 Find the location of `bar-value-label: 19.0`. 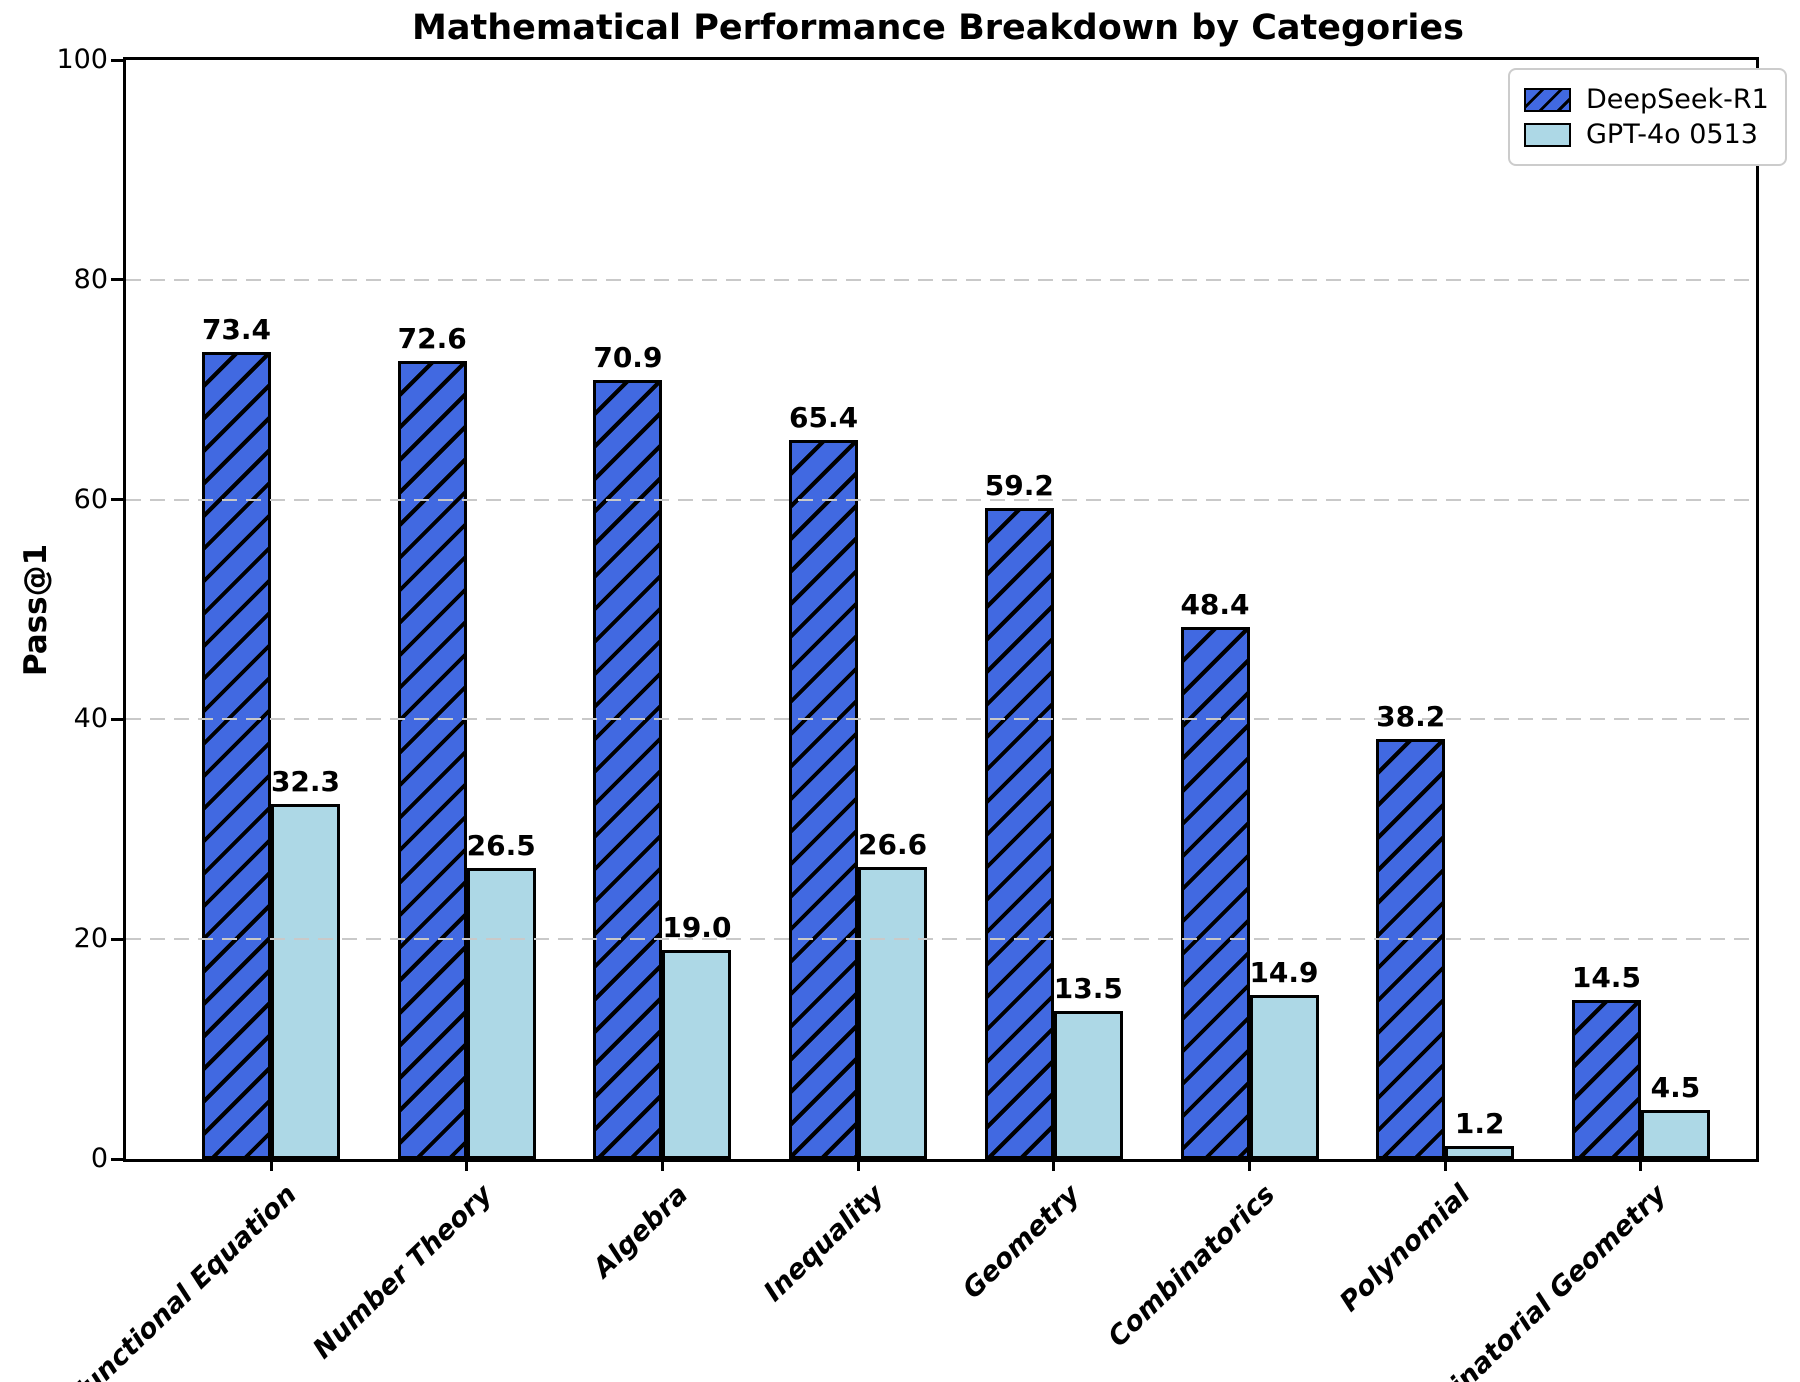

bar-value-label: 19.0 is located at coordinates (697, 928).